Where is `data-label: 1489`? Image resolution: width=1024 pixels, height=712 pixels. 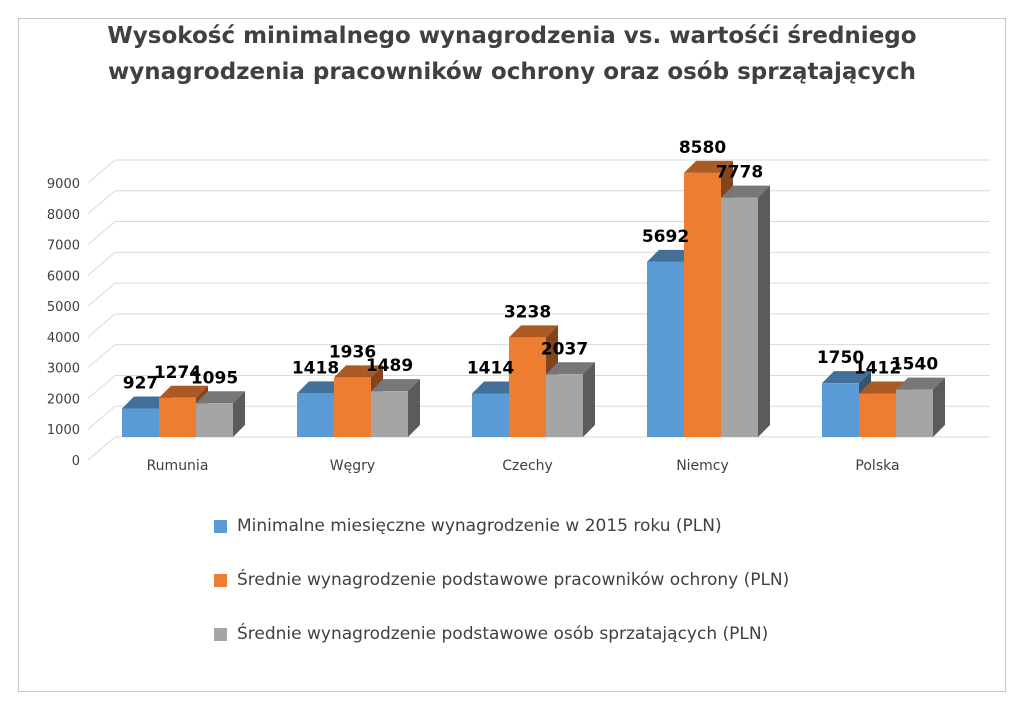
data-label: 1489 is located at coordinates (389, 366).